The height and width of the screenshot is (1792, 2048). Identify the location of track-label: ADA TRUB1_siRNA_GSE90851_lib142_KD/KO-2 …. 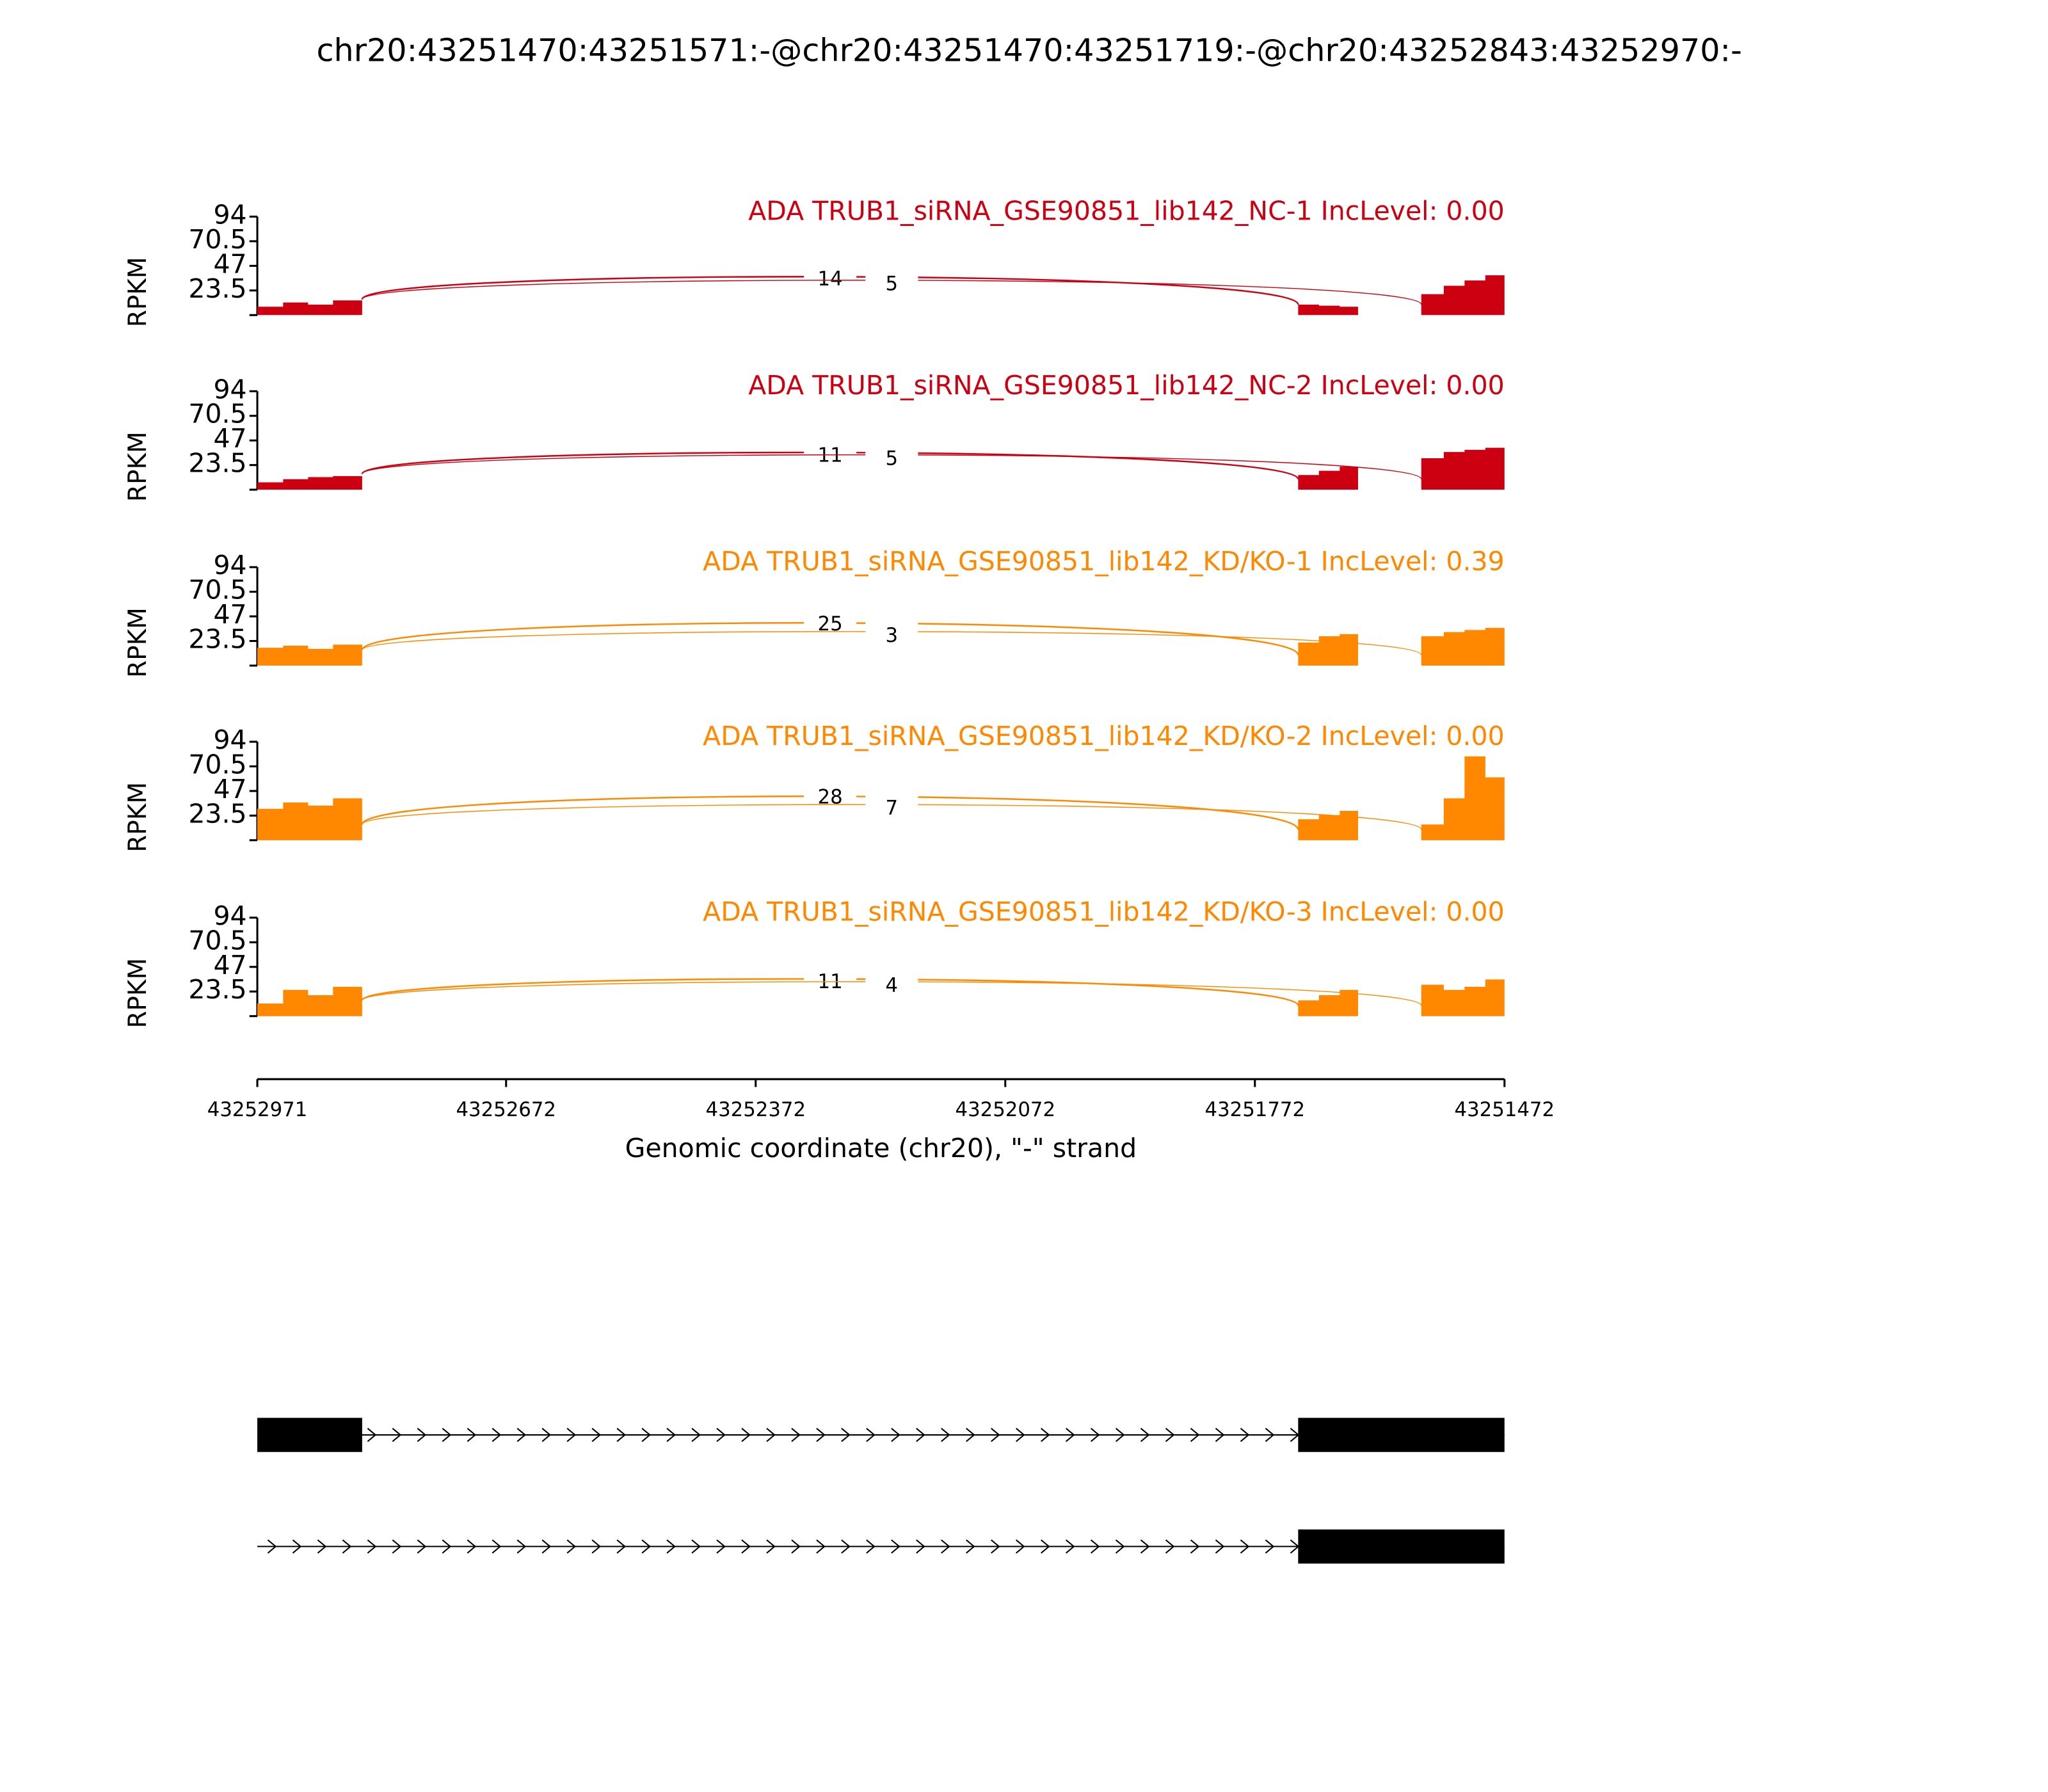
(1104, 736).